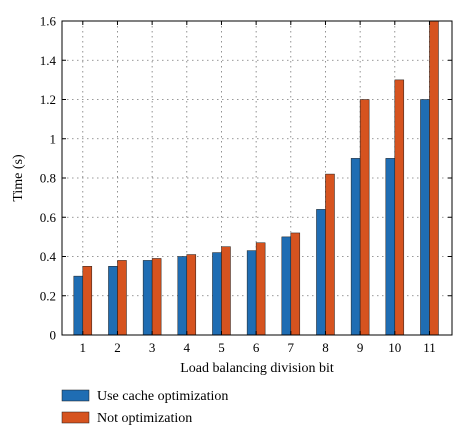 This screenshot has height=443, width=474. Describe the element at coordinates (429, 347) in the screenshot. I see `x-tick-label: 11` at that location.